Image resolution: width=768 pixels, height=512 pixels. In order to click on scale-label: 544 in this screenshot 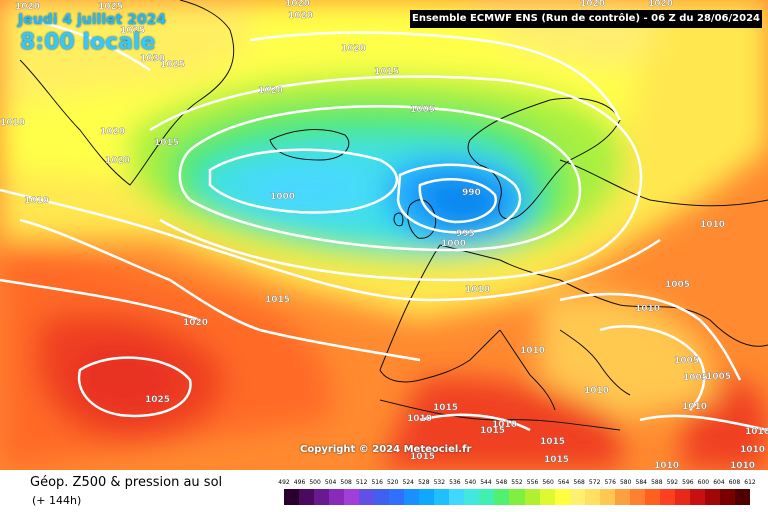, I will do `click(486, 482)`.